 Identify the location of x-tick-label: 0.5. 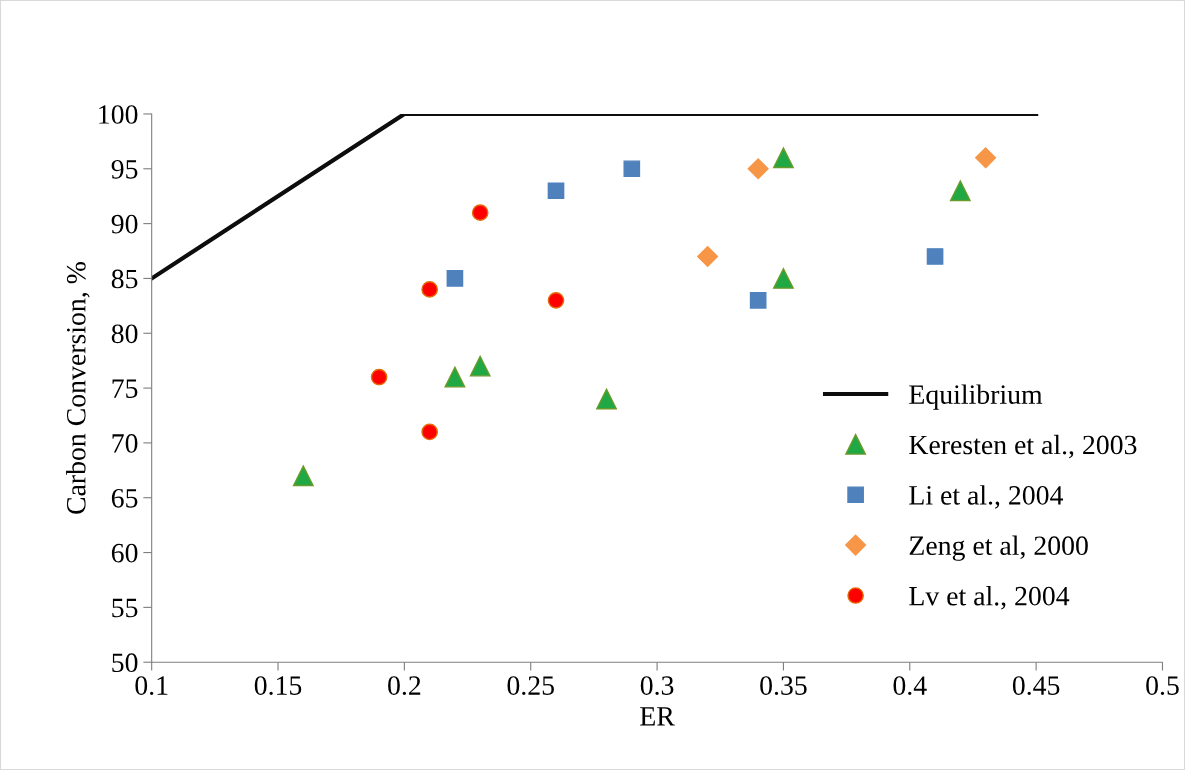
(1162, 686).